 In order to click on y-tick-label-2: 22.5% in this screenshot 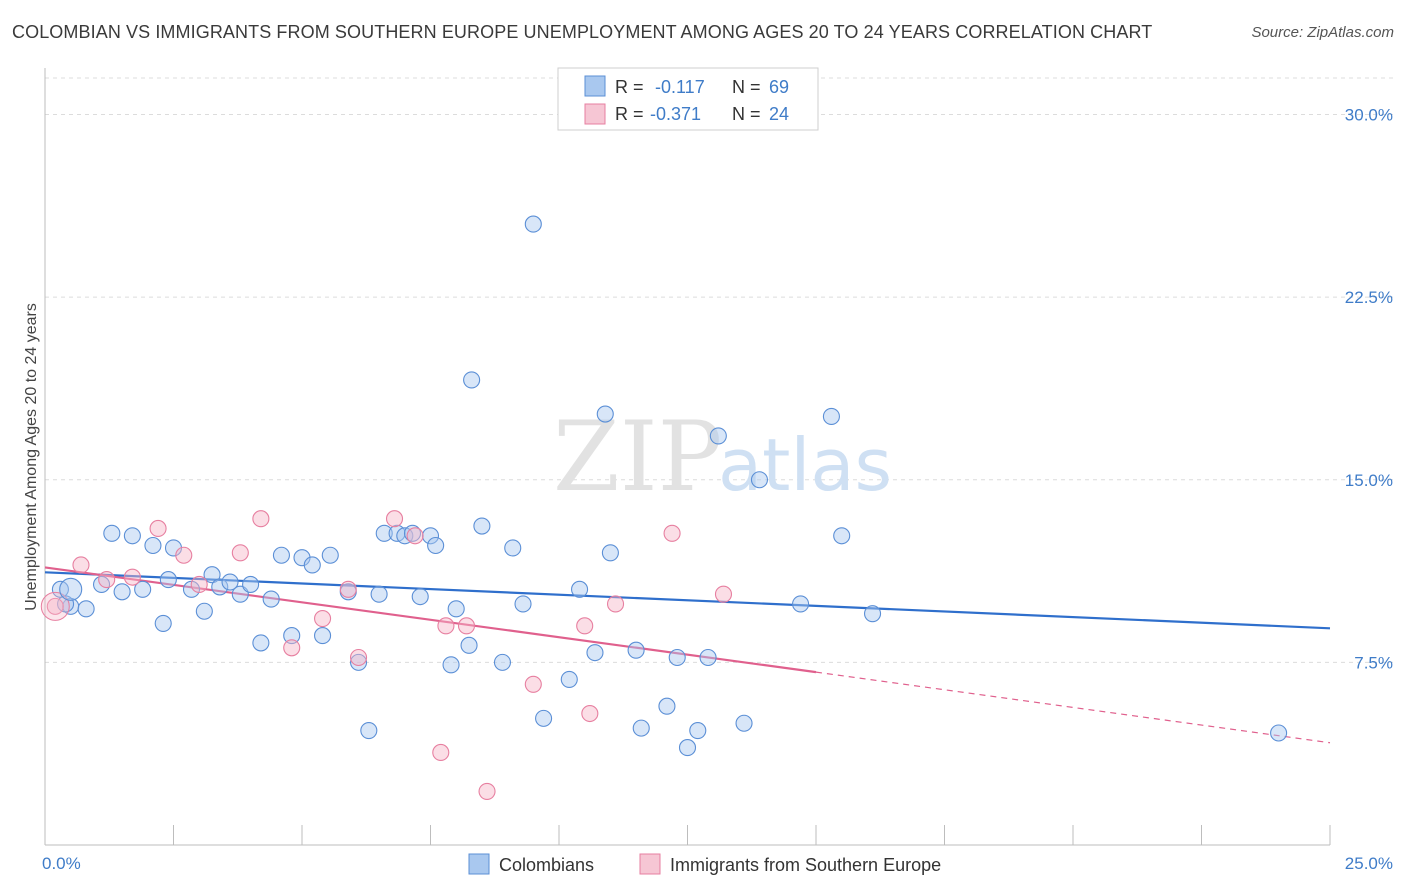, I will do `click(1369, 297)`.